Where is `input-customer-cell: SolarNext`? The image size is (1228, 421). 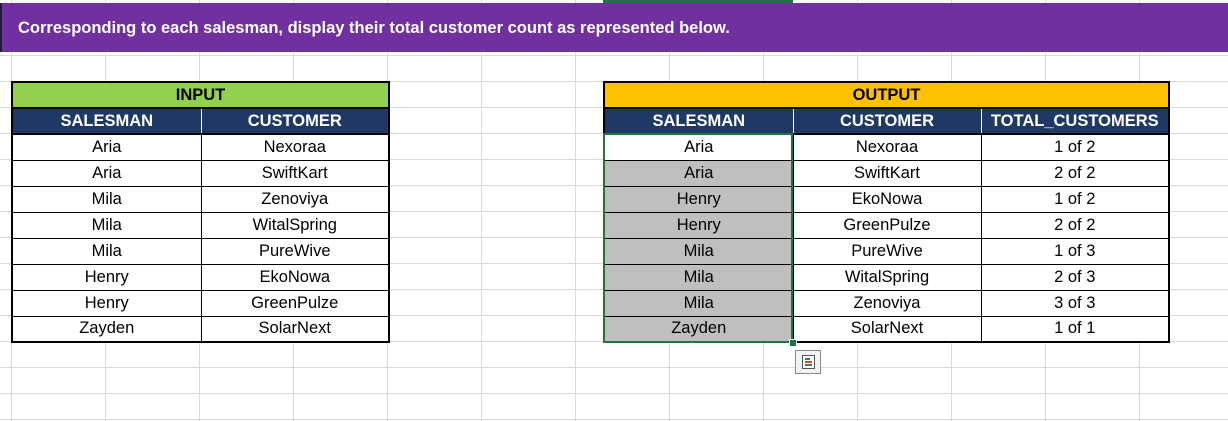 input-customer-cell: SolarNext is located at coordinates (295, 329).